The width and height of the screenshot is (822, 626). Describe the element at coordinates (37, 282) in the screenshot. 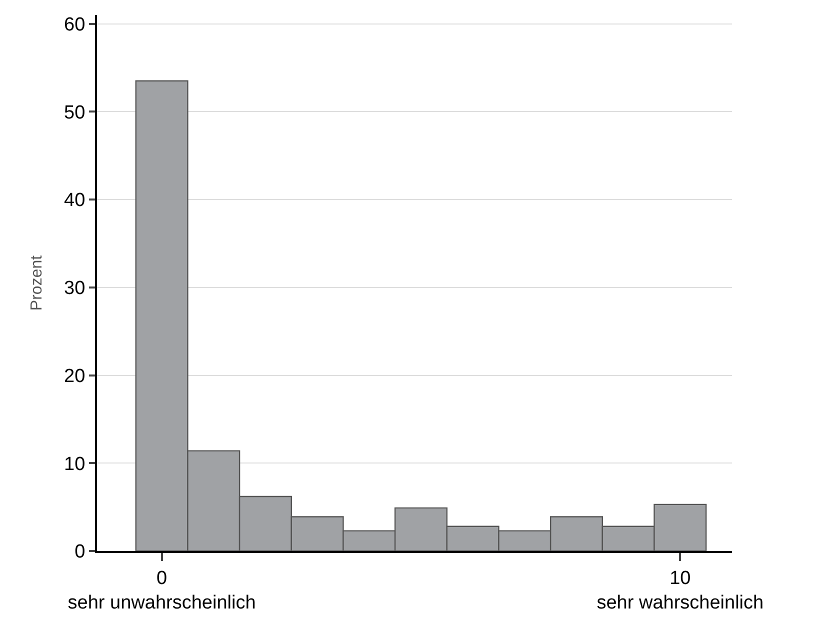

I see `y-axis-title: Prozent` at that location.